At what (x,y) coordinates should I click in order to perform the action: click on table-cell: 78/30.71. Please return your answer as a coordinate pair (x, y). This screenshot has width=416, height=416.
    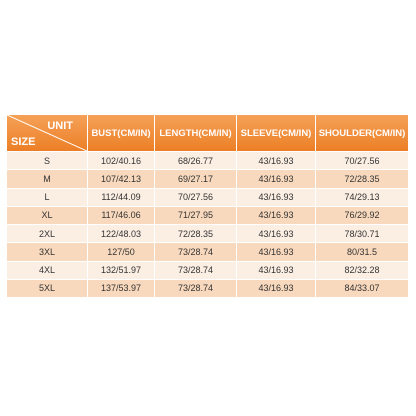
    Looking at the image, I should click on (362, 234).